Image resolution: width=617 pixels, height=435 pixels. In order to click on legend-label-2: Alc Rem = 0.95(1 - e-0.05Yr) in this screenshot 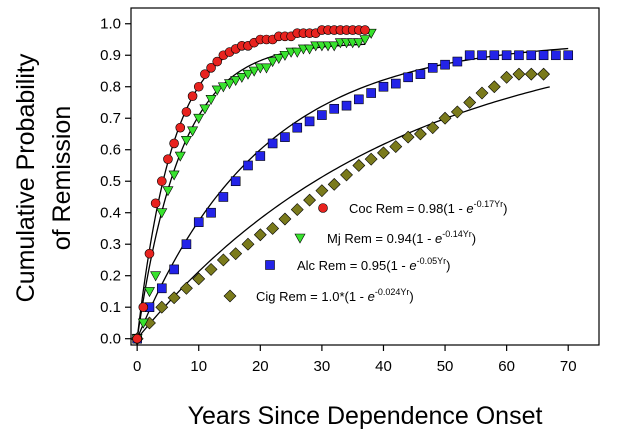, I will do `click(373, 264)`.